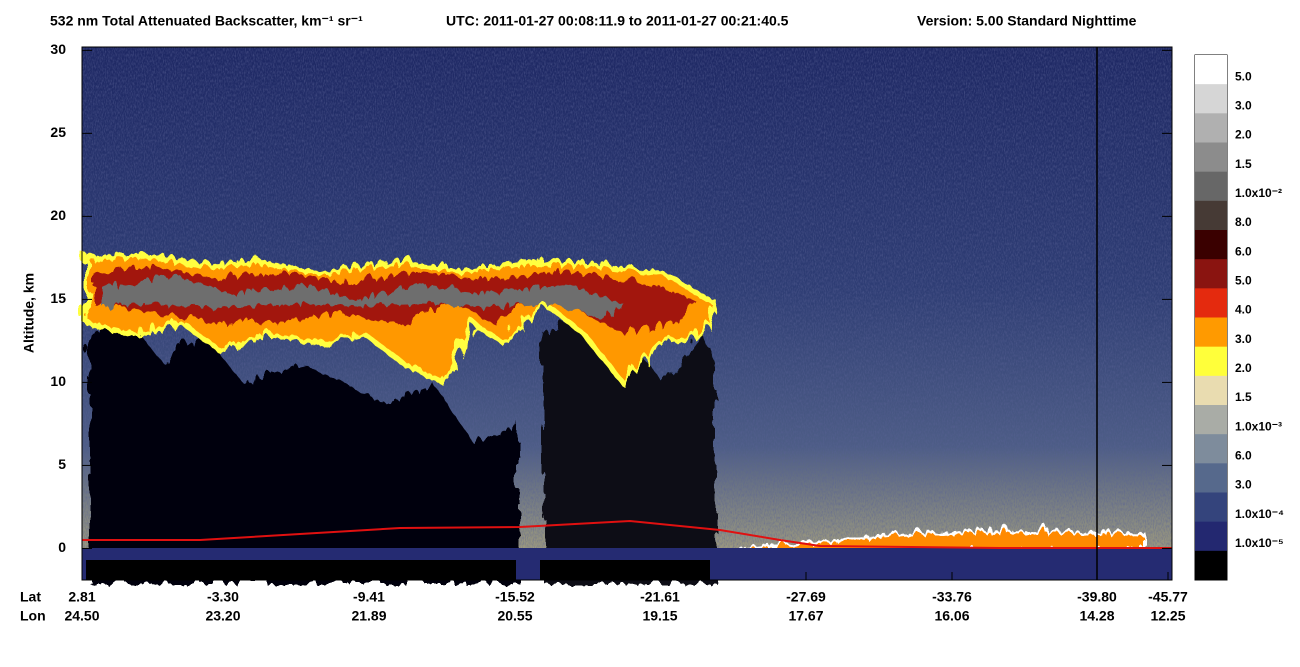 This screenshot has width=1300, height=667. What do you see at coordinates (1027, 21) in the screenshot?
I see `version: Version: 5.00 Standard Nighttime` at bounding box center [1027, 21].